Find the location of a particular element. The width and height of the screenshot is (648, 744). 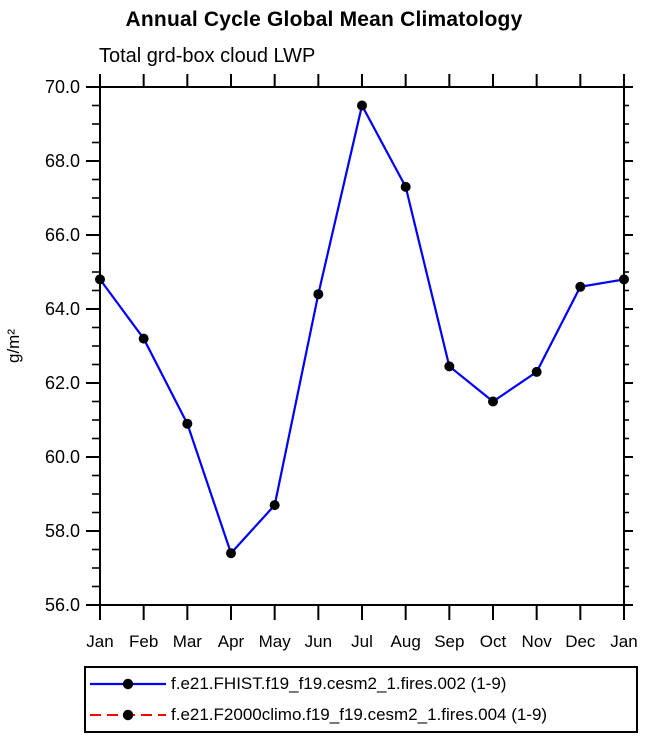

x-tick-label: Sep is located at coordinates (449, 641).